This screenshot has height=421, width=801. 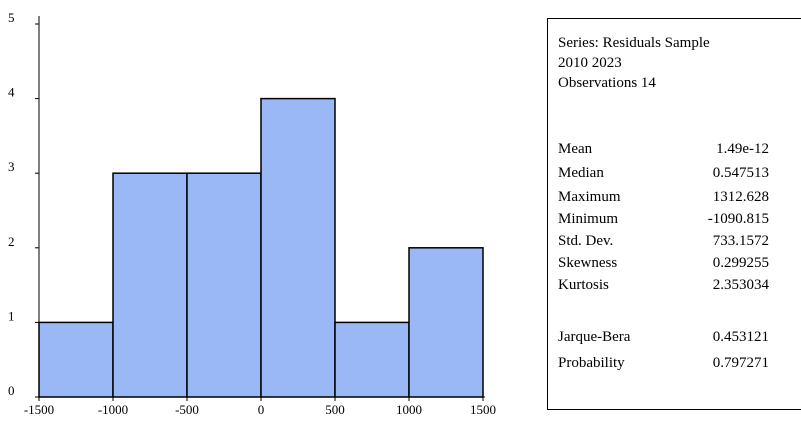 What do you see at coordinates (740, 363) in the screenshot?
I see `stat-value: 0.797271` at bounding box center [740, 363].